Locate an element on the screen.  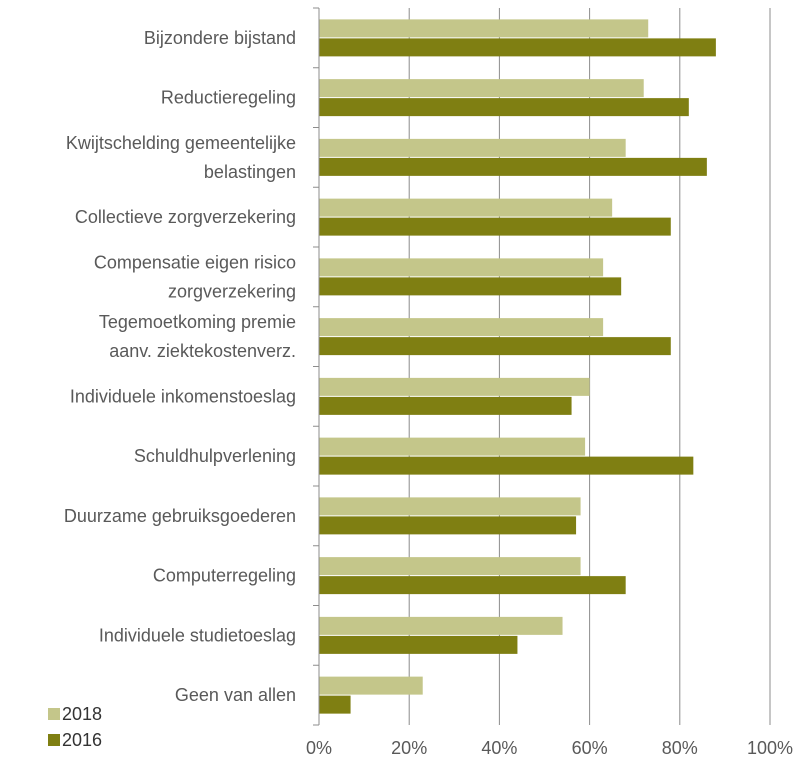
category-label-line: Kwijtschelding gemeentelijke is located at coordinates (181, 143).